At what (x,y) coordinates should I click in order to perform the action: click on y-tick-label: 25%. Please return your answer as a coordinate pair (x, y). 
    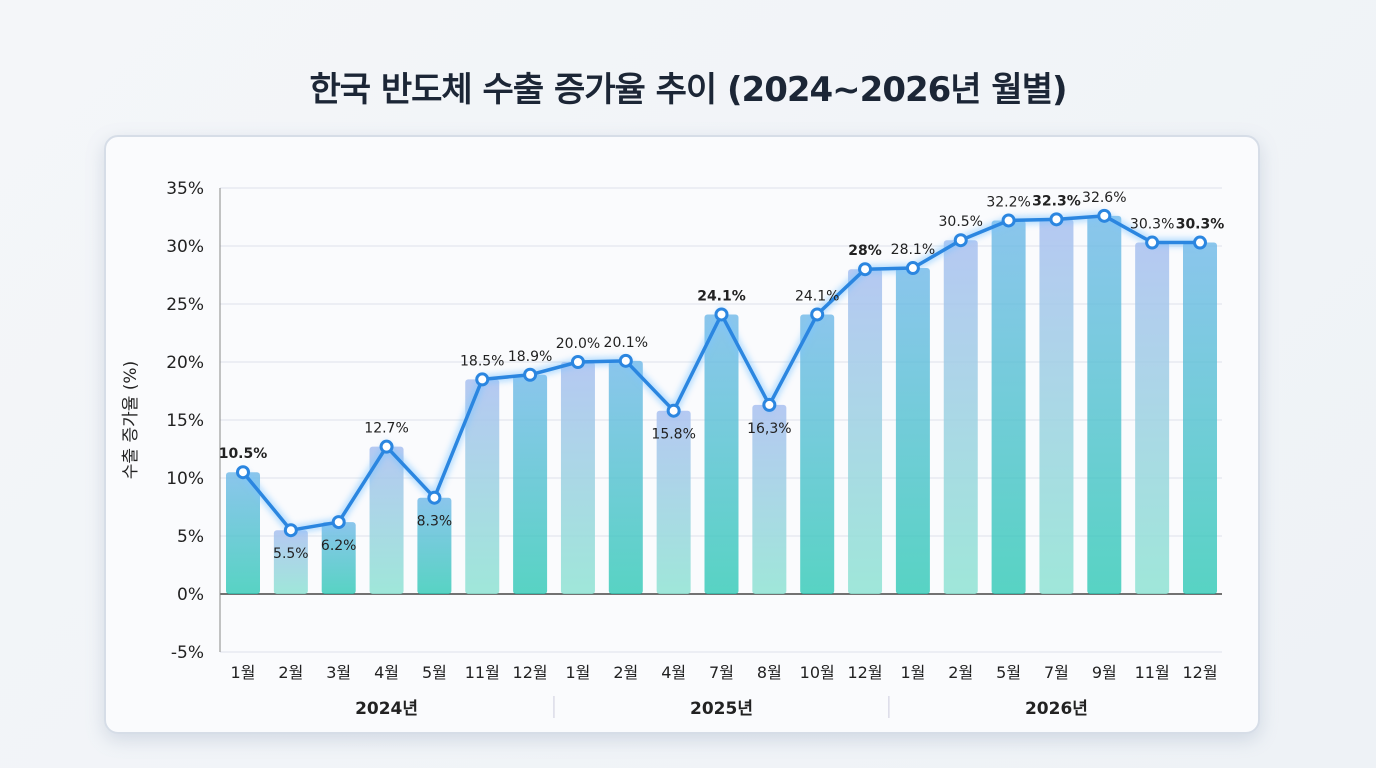
    Looking at the image, I should click on (185, 305).